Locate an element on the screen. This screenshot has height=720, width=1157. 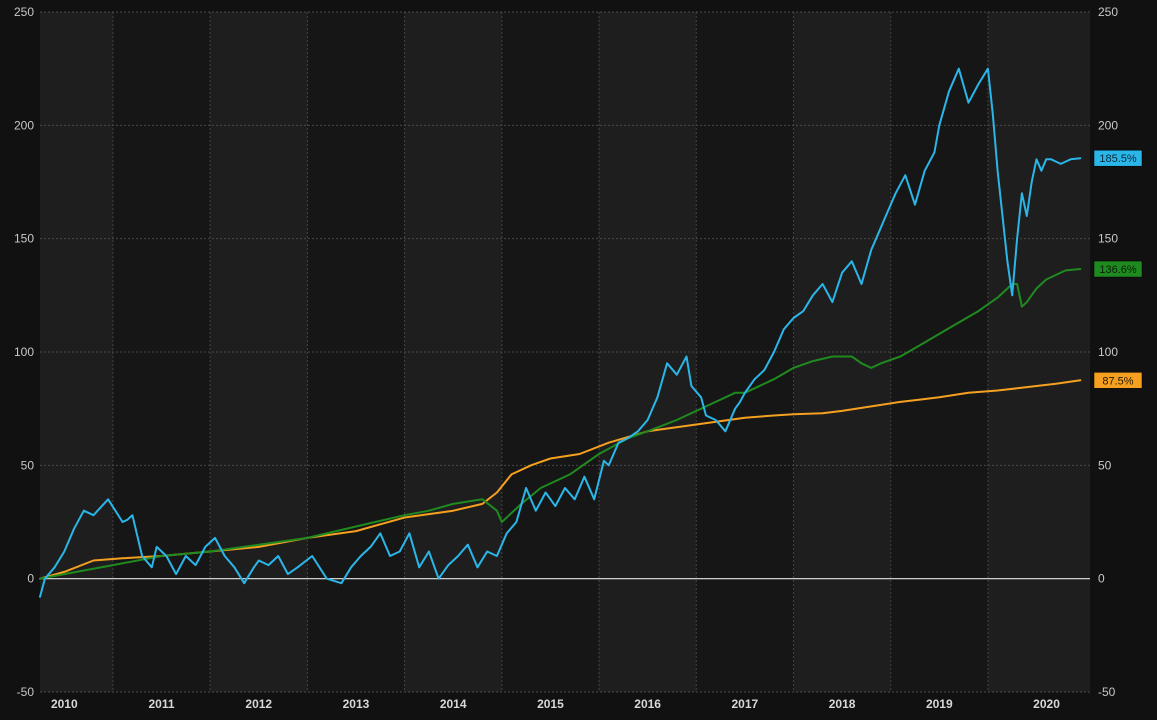
end-value-label: 185.5% is located at coordinates (1118, 159).